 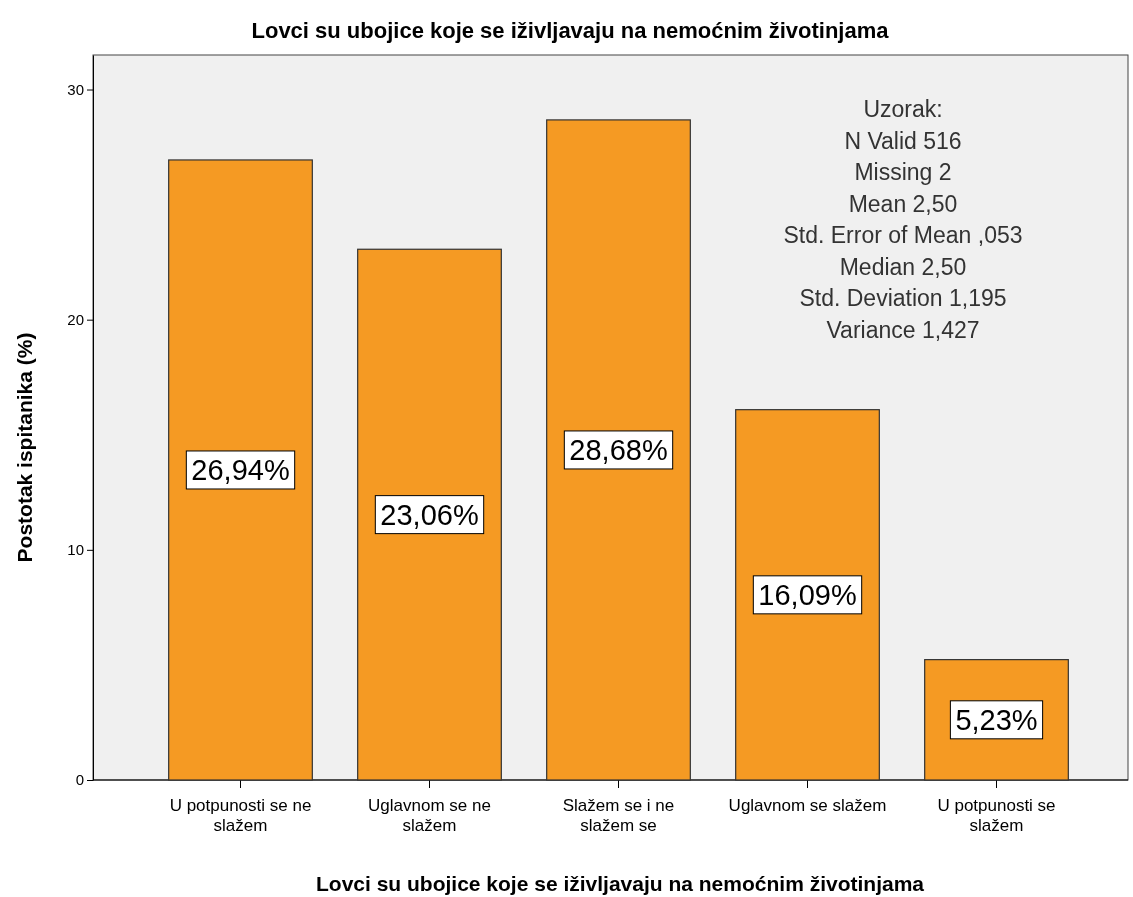 I want to click on data-label: 23,06%, so click(x=429, y=514).